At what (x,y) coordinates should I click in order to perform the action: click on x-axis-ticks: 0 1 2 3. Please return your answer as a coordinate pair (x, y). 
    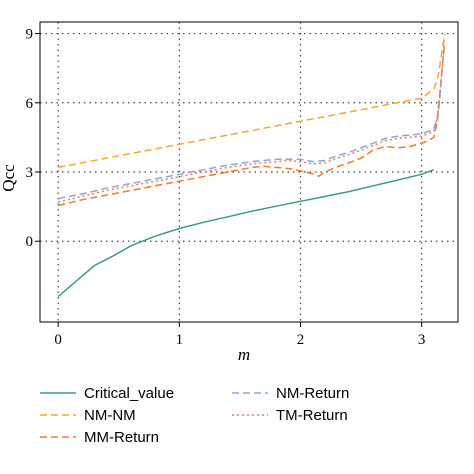
    Looking at the image, I should click on (239, 335).